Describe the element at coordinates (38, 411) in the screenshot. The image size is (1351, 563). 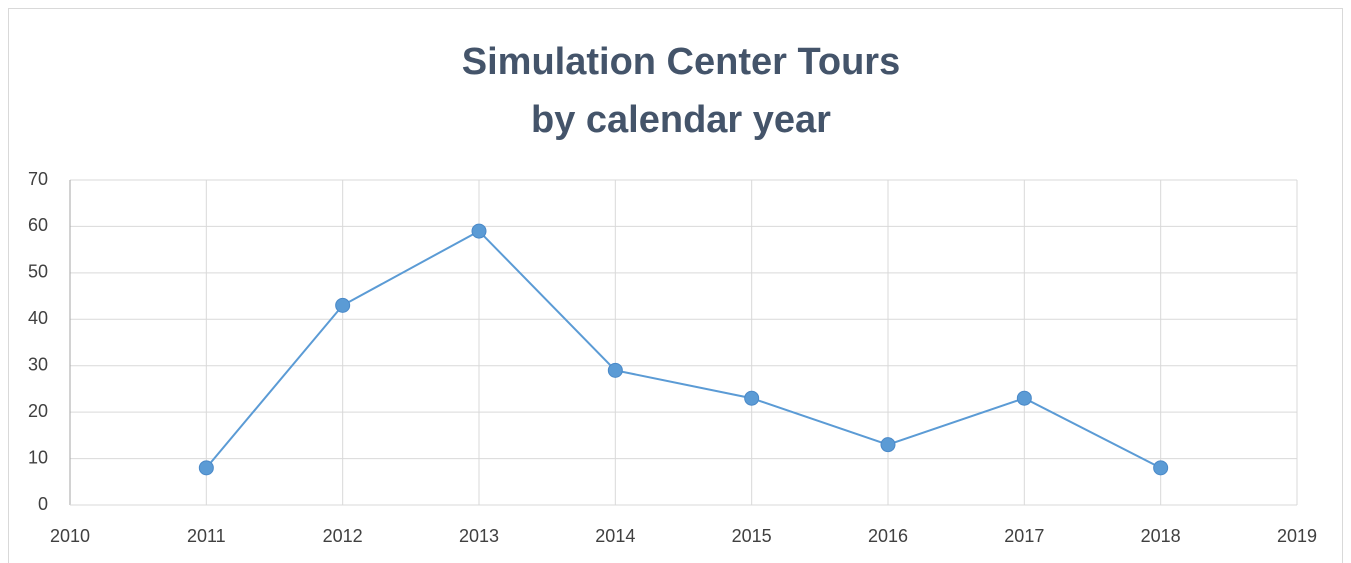
I see `y-tick-label: 20` at that location.